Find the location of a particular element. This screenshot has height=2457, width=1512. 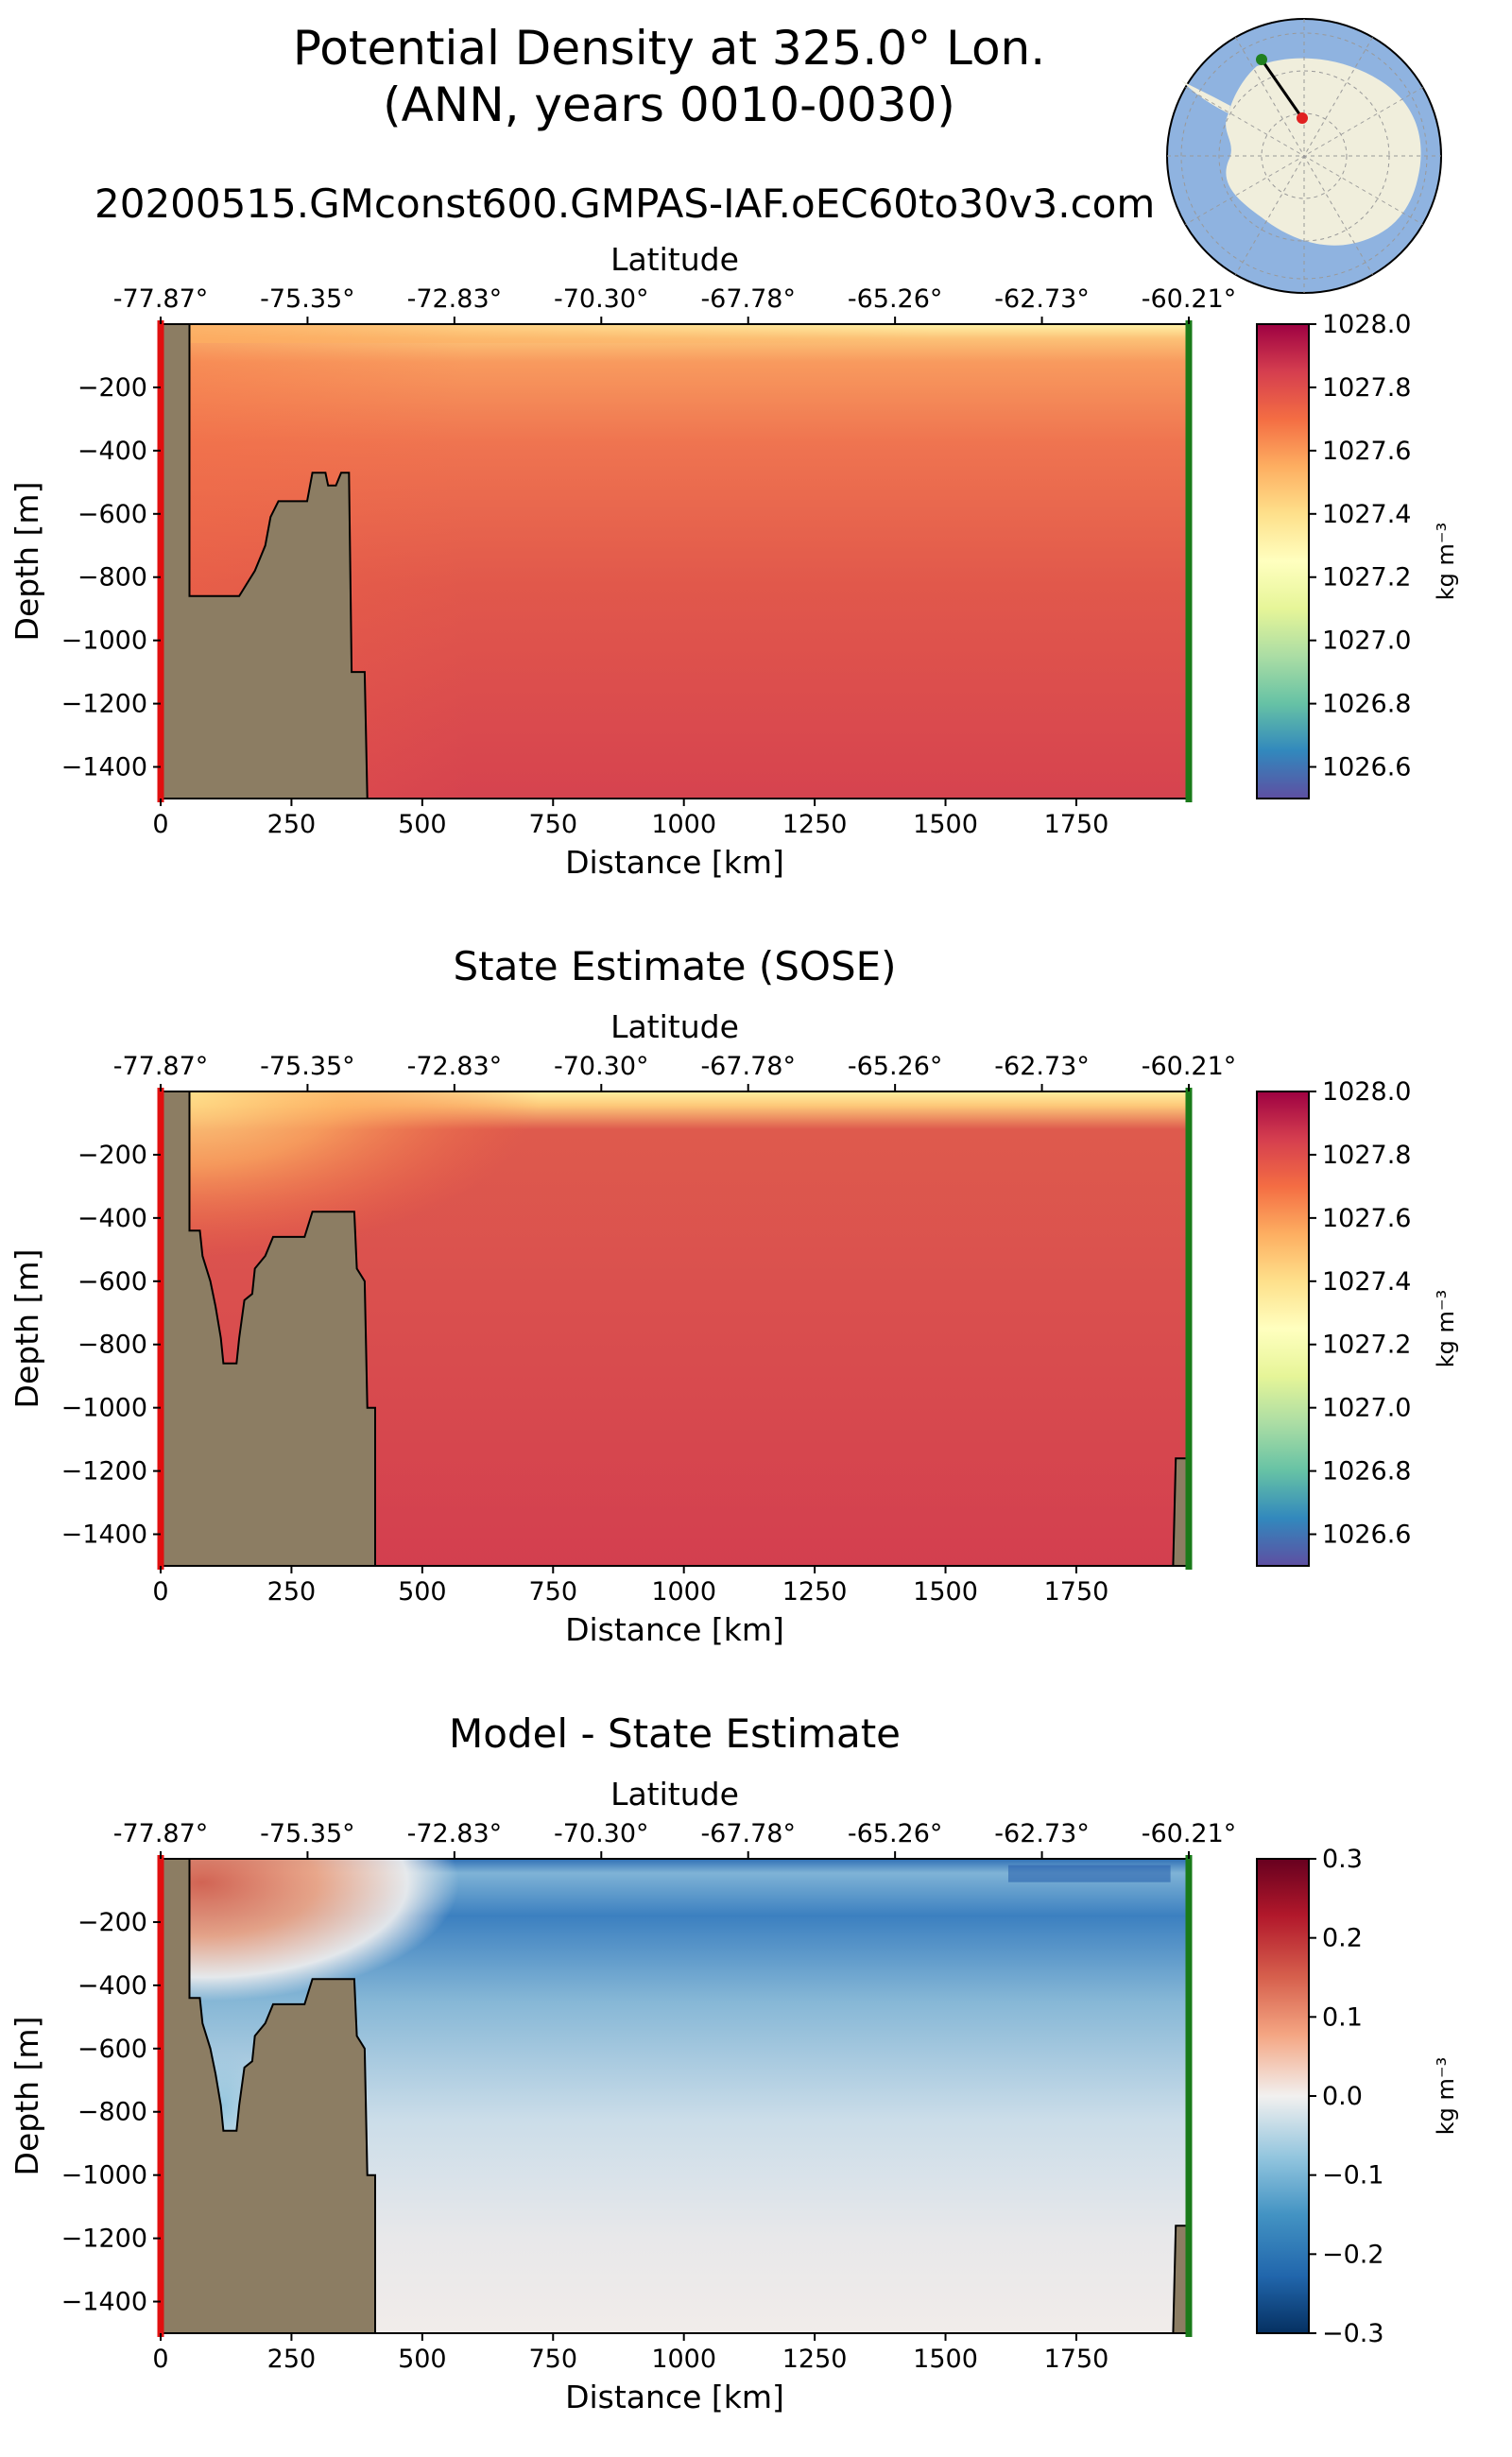

field-surface-min is located at coordinates (1089, 1873).